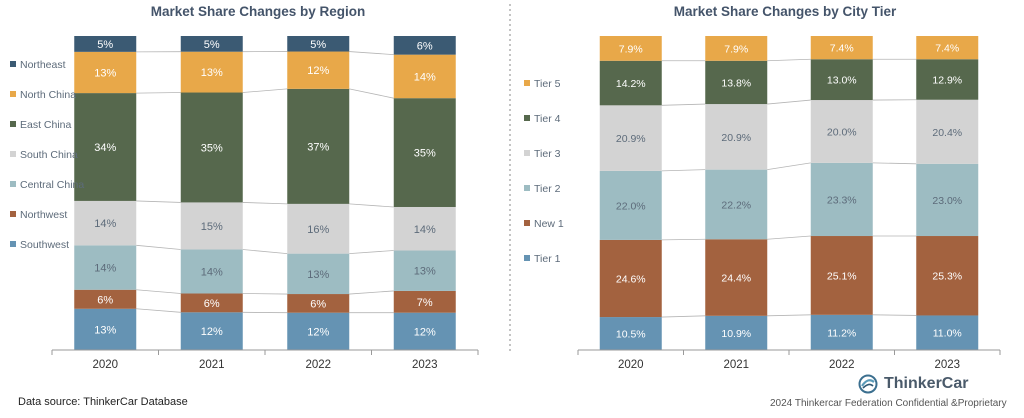  What do you see at coordinates (736, 365) in the screenshot?
I see `x-tick-label: 2021` at bounding box center [736, 365].